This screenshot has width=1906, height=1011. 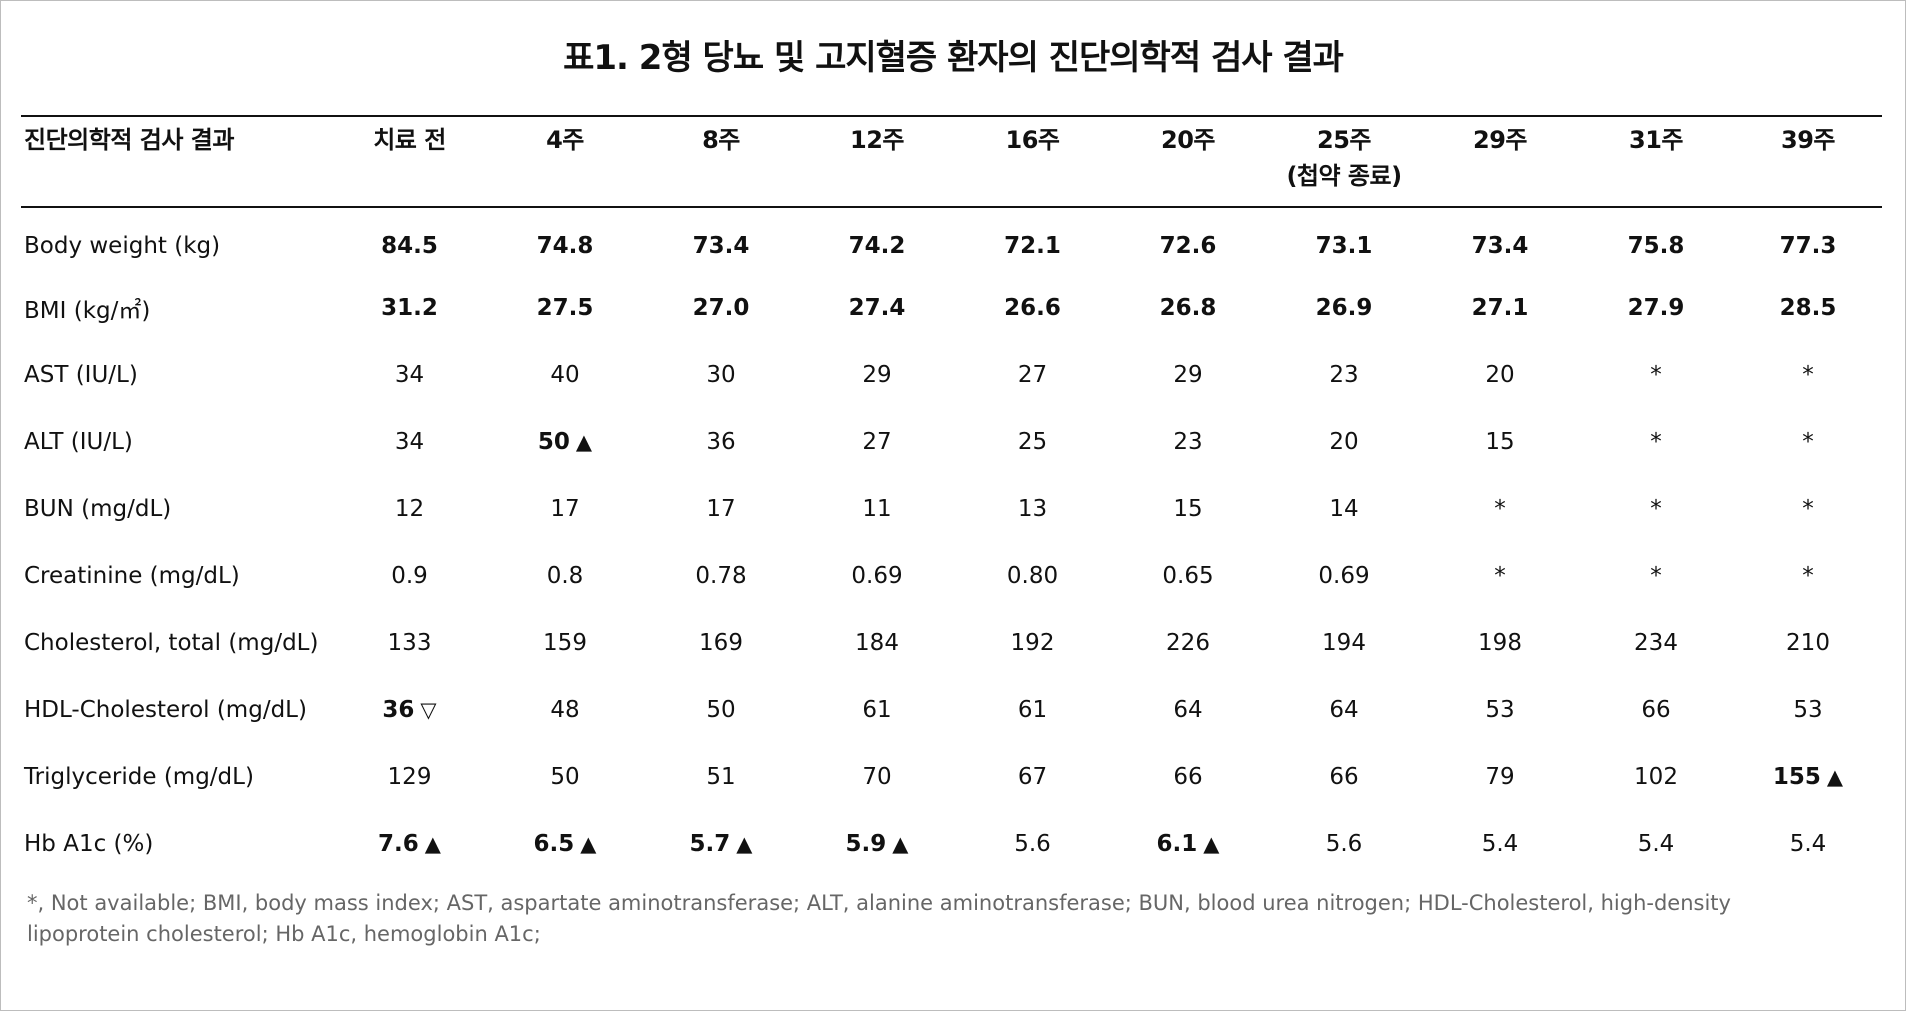 What do you see at coordinates (951, 441) in the screenshot?
I see `table-row: ALT (IU/L) 34 50 ▲ 36 27 25 23 20 15 * *` at bounding box center [951, 441].